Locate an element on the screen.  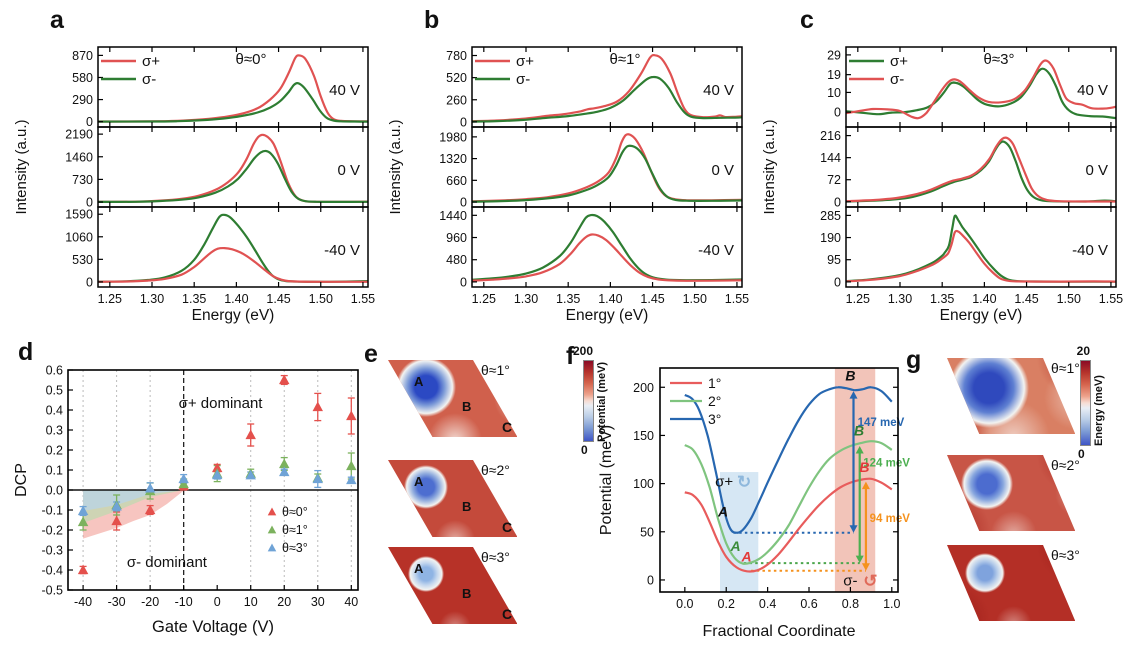
moire-cell-map: θ≈2° is located at coordinates (1013, 493).